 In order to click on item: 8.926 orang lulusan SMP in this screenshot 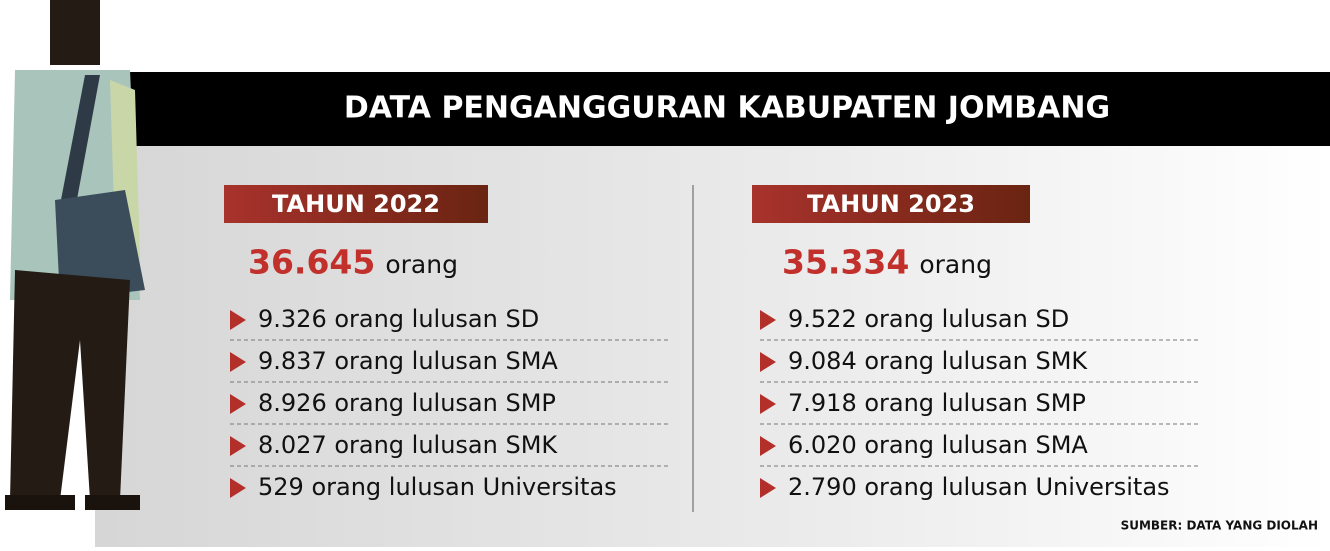, I will do `click(407, 403)`.